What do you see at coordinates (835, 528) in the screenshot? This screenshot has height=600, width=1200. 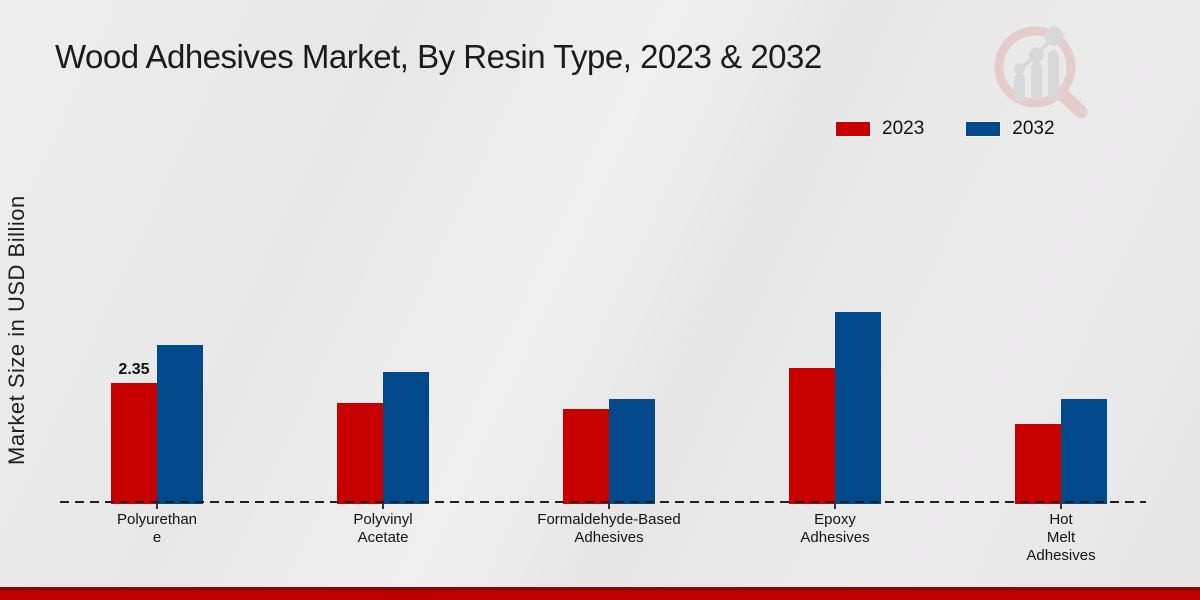 I see `category-label-epoxy-adhesives: Epoxy Adhesives` at bounding box center [835, 528].